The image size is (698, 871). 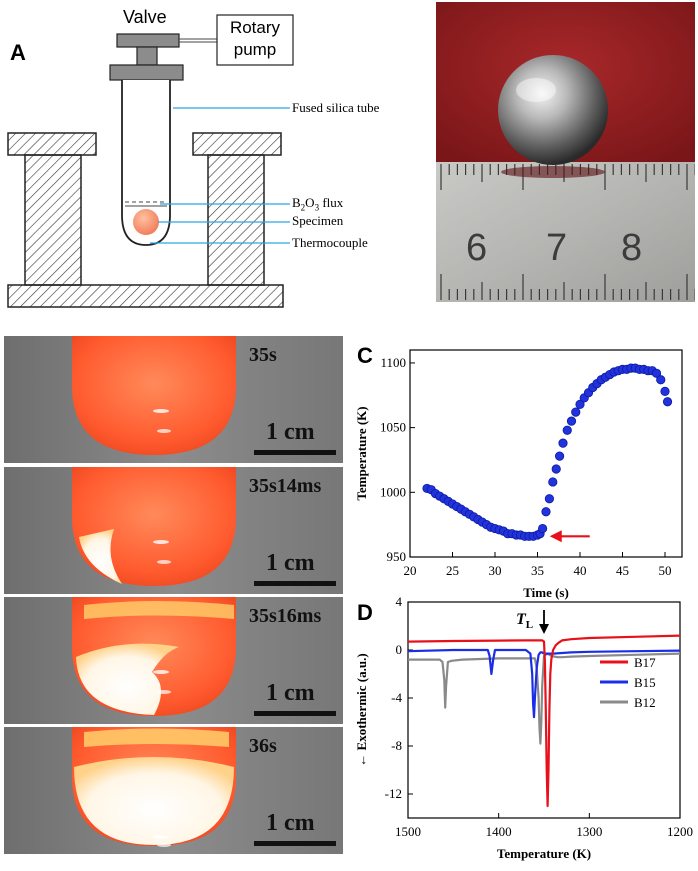 What do you see at coordinates (52, 144) in the screenshot?
I see `left-pillar-cap` at bounding box center [52, 144].